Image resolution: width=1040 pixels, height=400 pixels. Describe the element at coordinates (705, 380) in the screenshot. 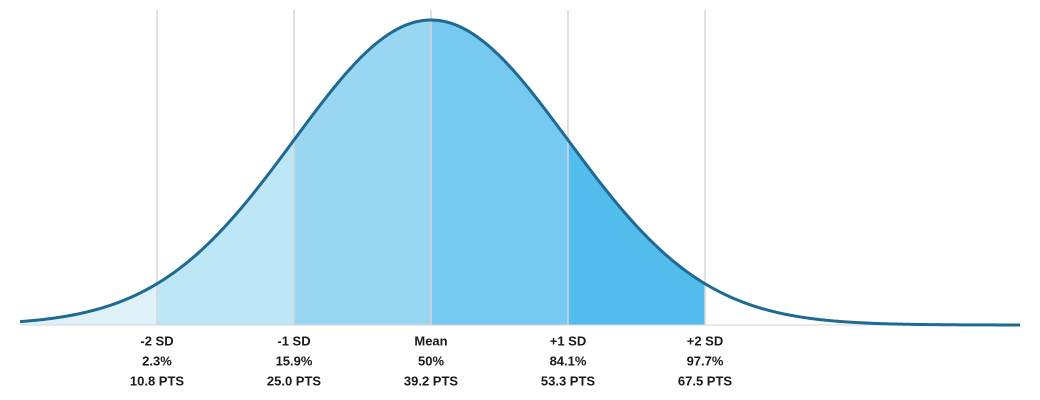

I see `marker-points: 67.5 PTS` at that location.